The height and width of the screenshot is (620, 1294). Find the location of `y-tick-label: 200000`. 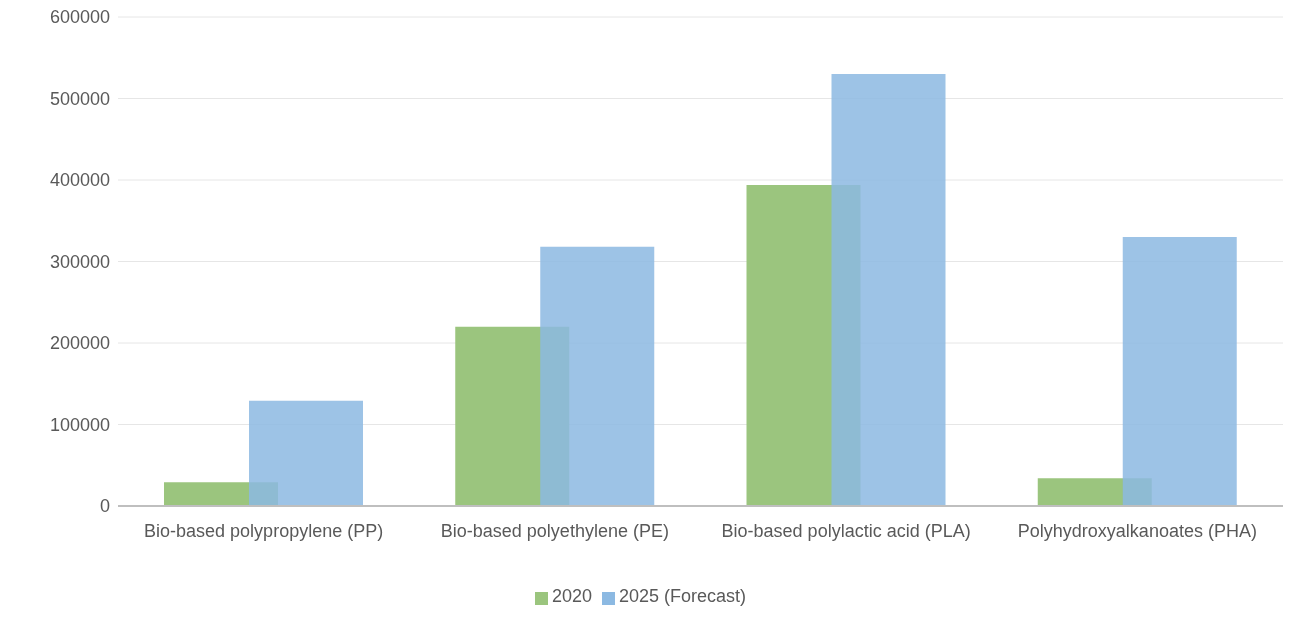

y-tick-label: 200000 is located at coordinates (79, 343).